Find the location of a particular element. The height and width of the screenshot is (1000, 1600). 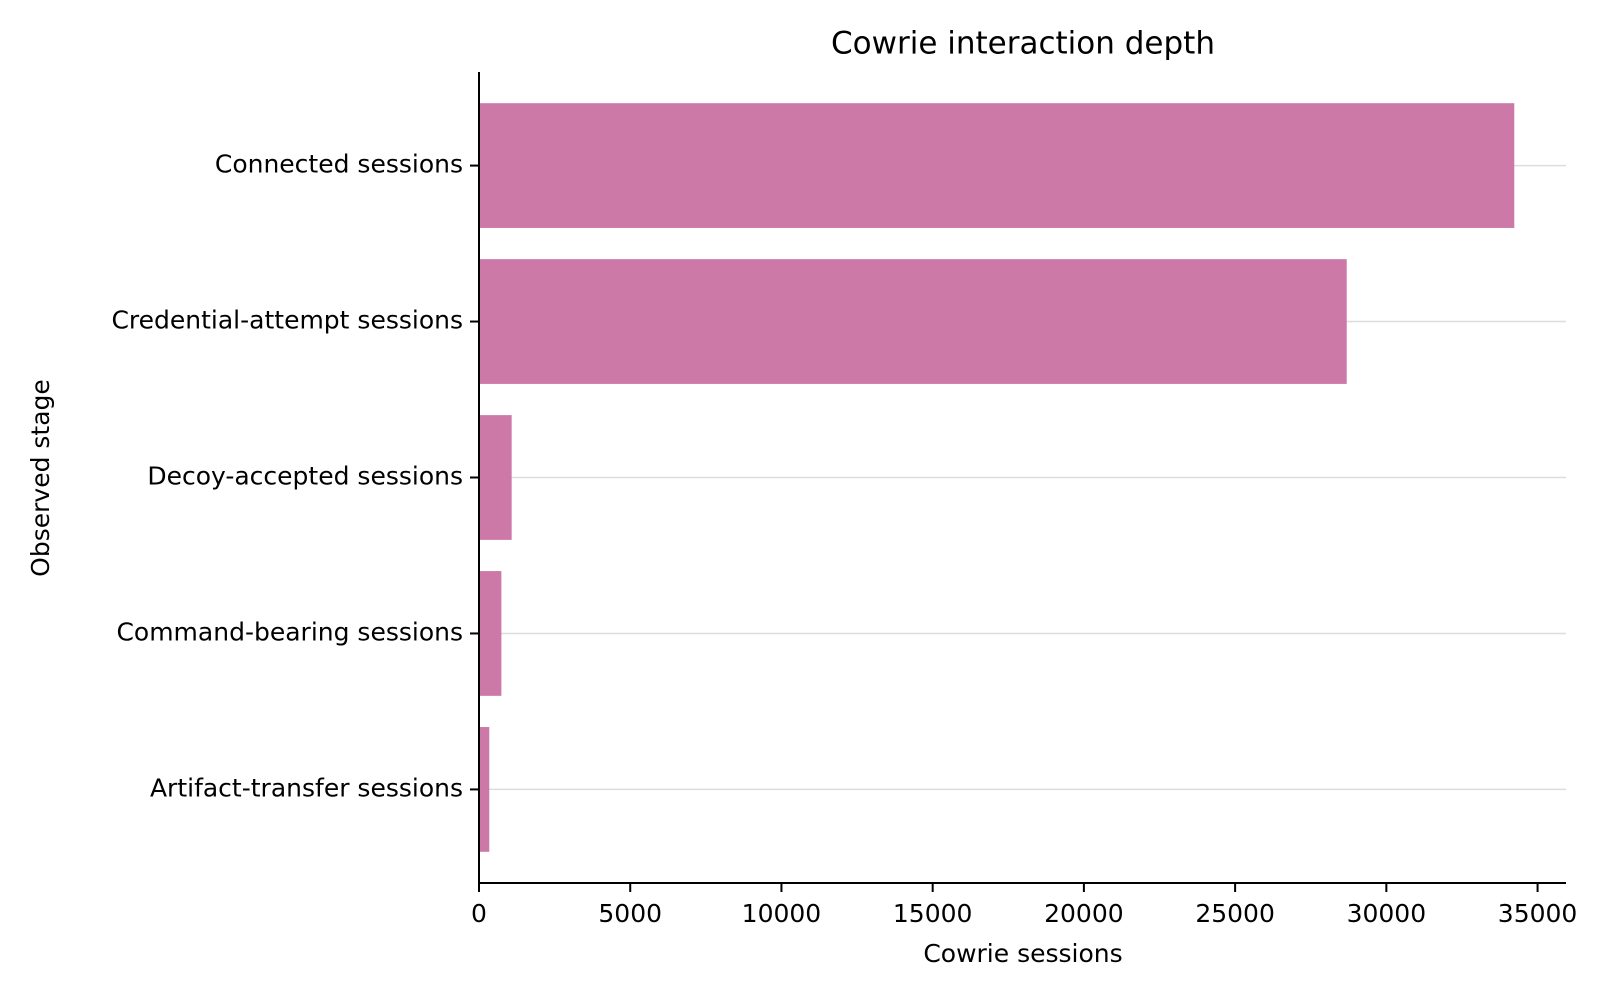

y-tick-label: Connected sessions is located at coordinates (339, 164).